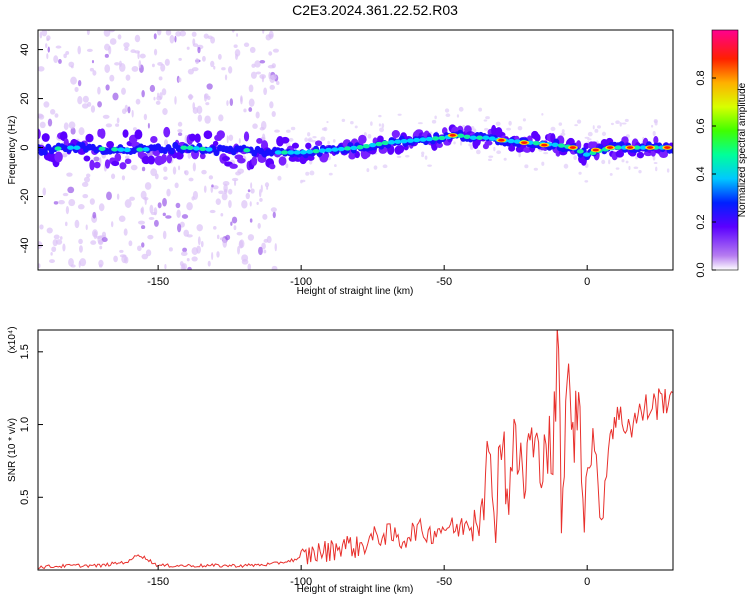 The image size is (750, 600). Describe the element at coordinates (444, 282) in the screenshot. I see `x-tick-label: -50` at that location.